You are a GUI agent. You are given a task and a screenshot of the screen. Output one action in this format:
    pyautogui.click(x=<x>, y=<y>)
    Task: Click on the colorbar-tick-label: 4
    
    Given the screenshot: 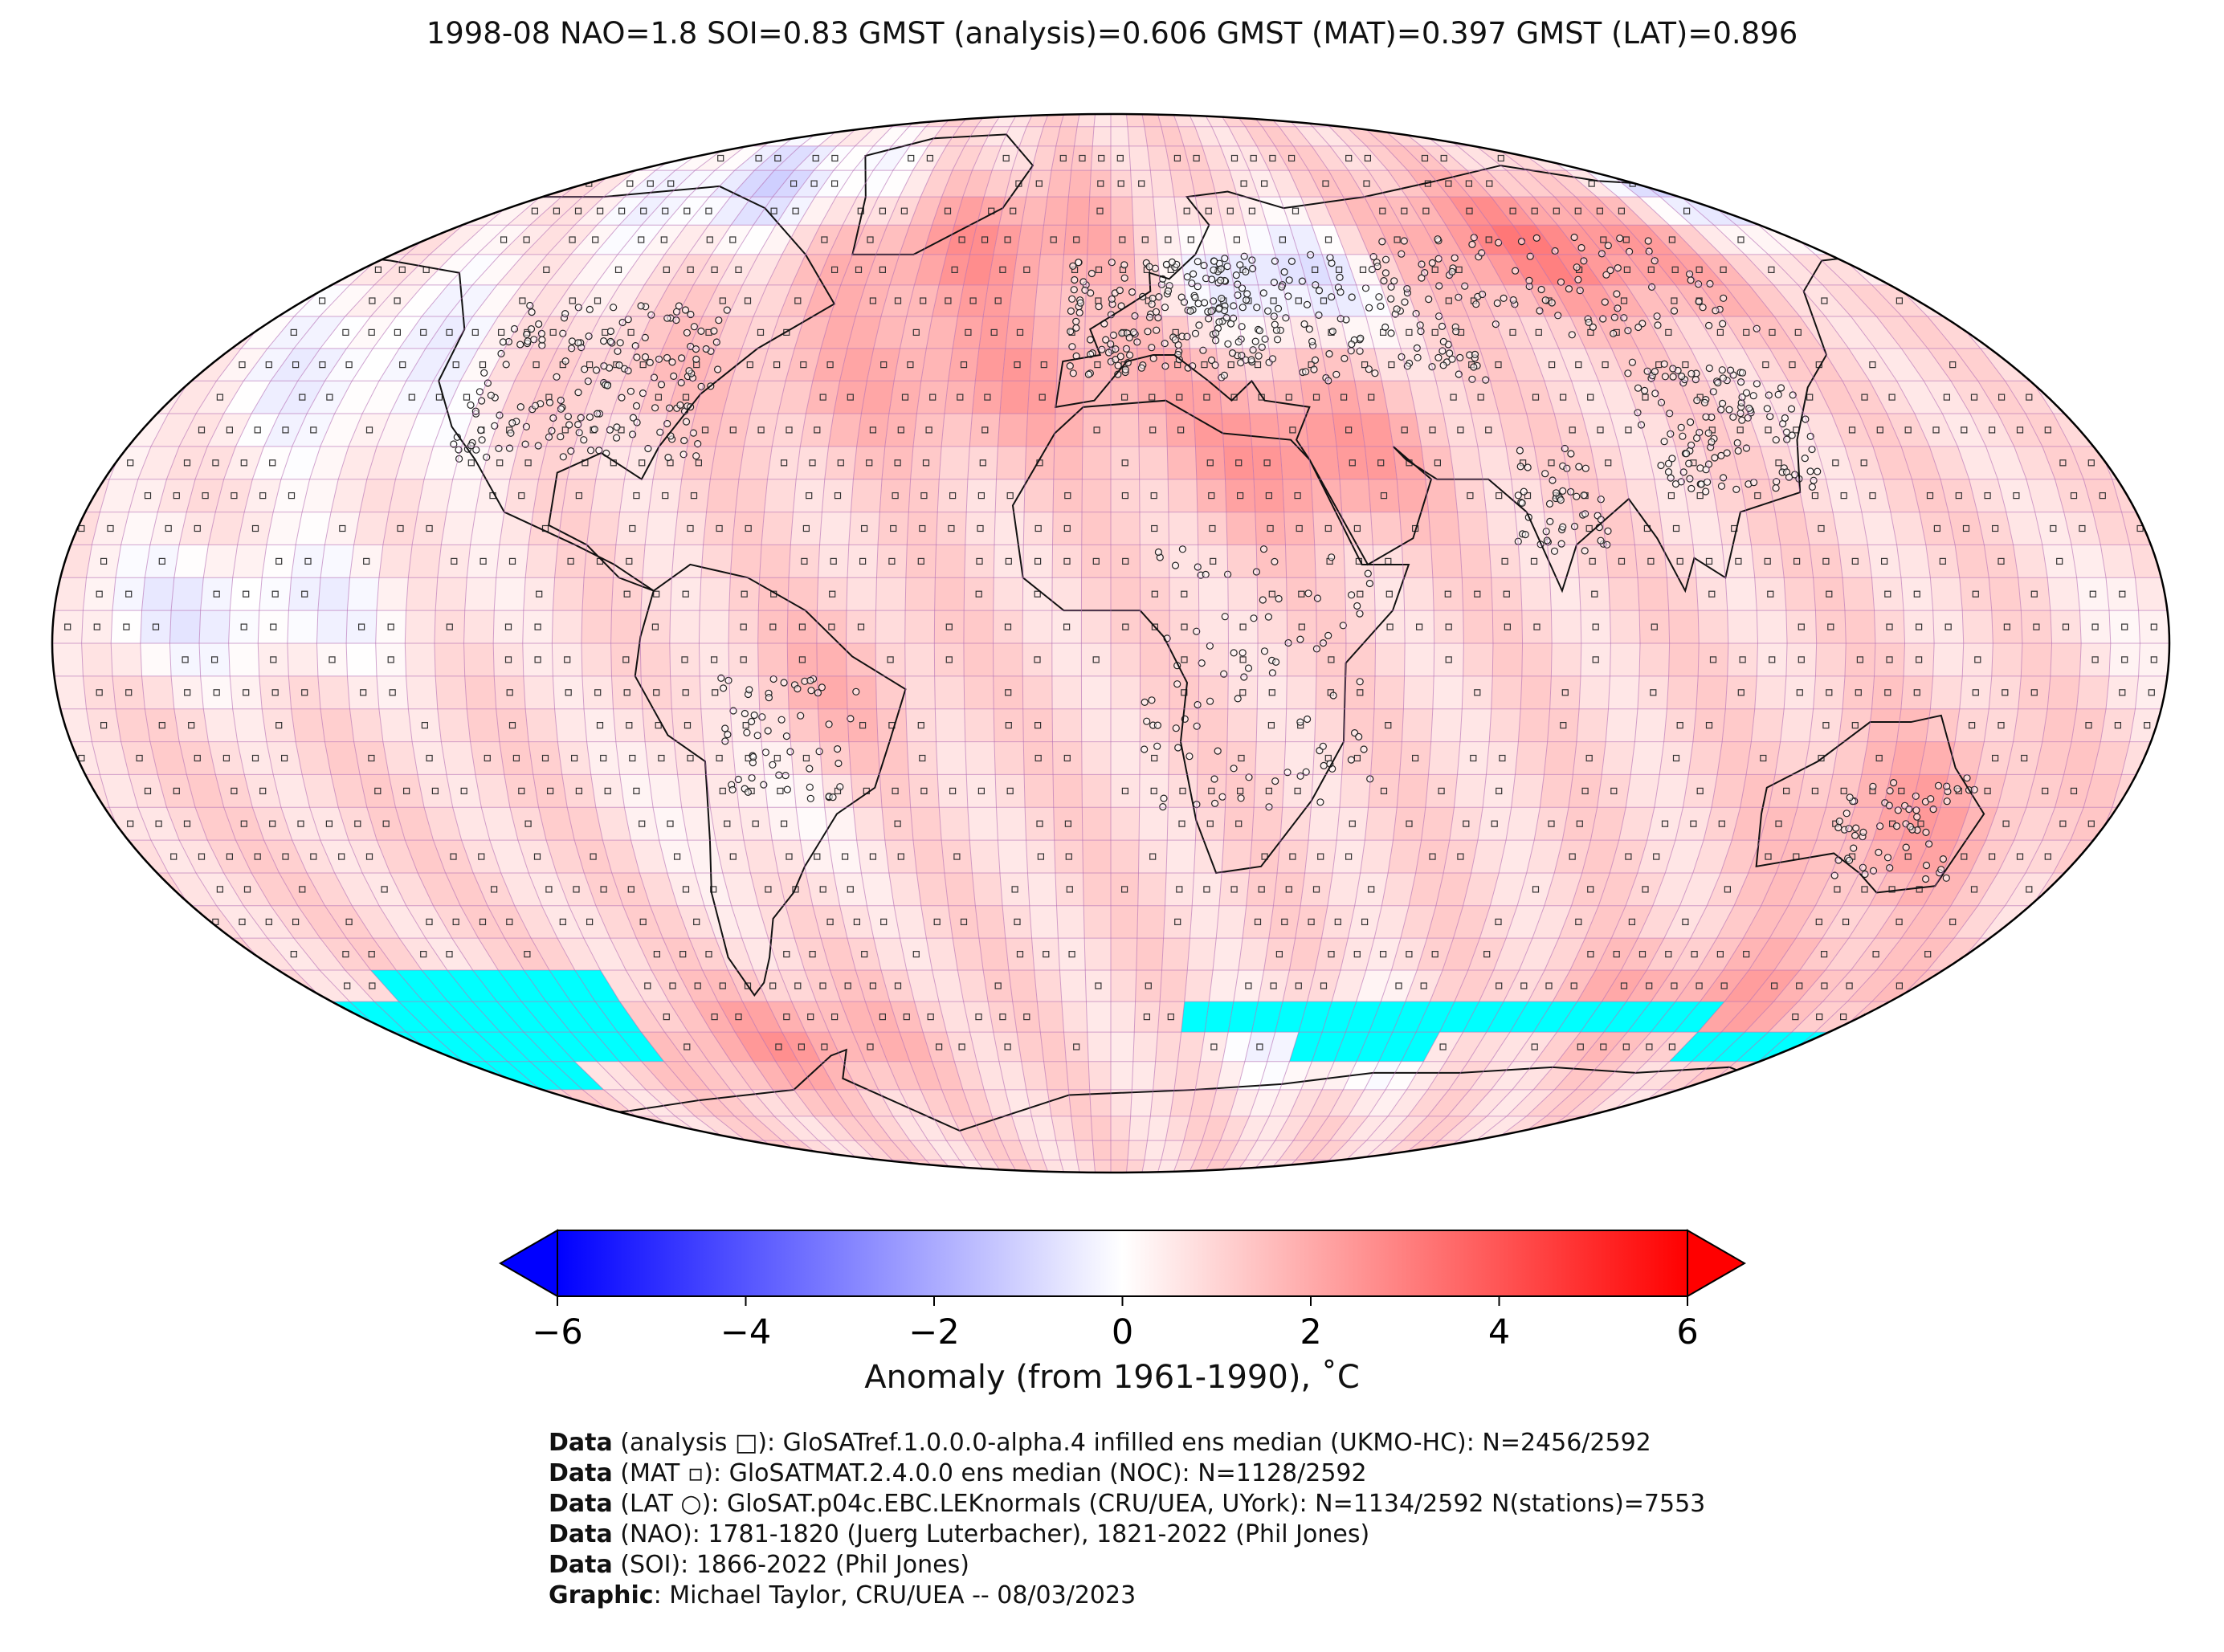 What is the action you would take?
    pyautogui.click(x=1499, y=1332)
    